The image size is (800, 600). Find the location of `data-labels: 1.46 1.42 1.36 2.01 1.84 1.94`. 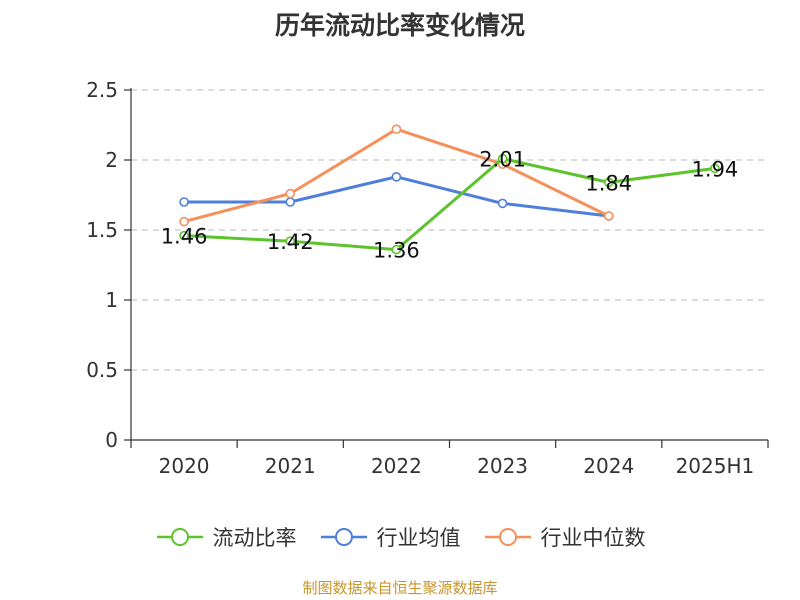

data-labels: 1.46 1.42 1.36 2.01 1.84 1.94 is located at coordinates (450, 205).